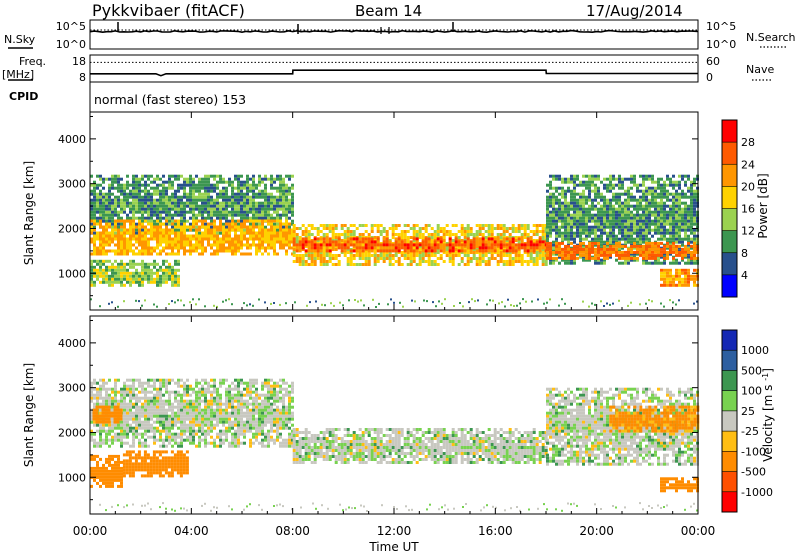  Describe the element at coordinates (72, 139) in the screenshot. I see `ytick-label: 4000` at that location.